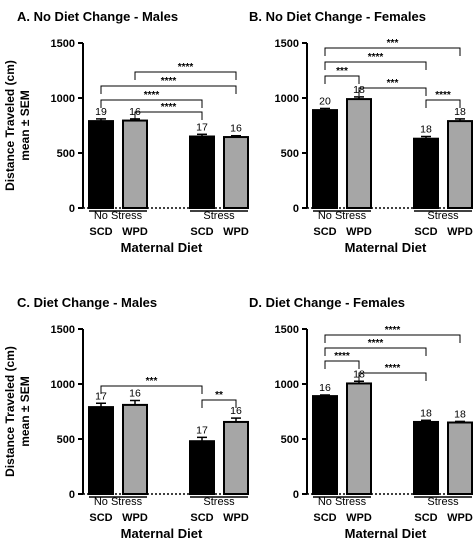 This screenshot has height=550, width=475. I want to click on panel-title: A. No Diet Change - Males, so click(97, 16).